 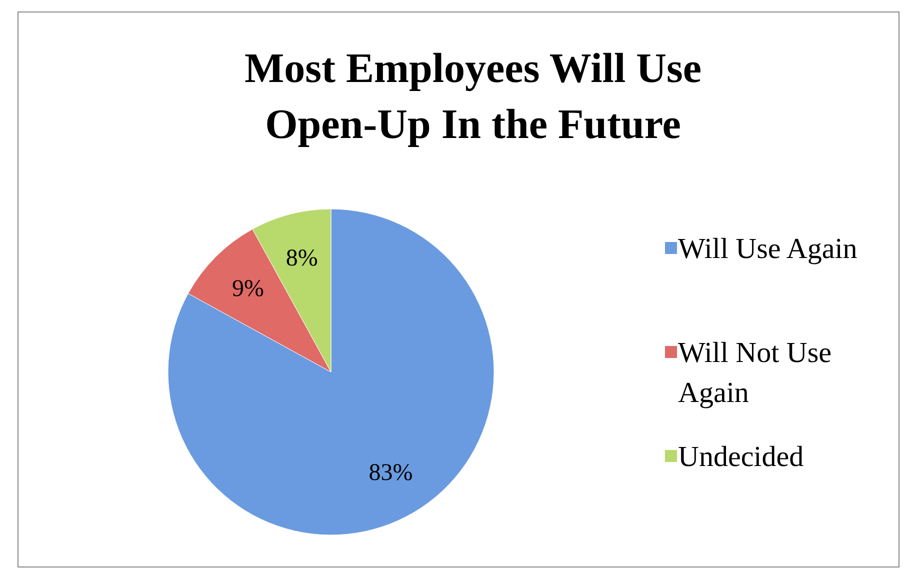 What do you see at coordinates (302, 258) in the screenshot?
I see `data-label: 8%` at bounding box center [302, 258].